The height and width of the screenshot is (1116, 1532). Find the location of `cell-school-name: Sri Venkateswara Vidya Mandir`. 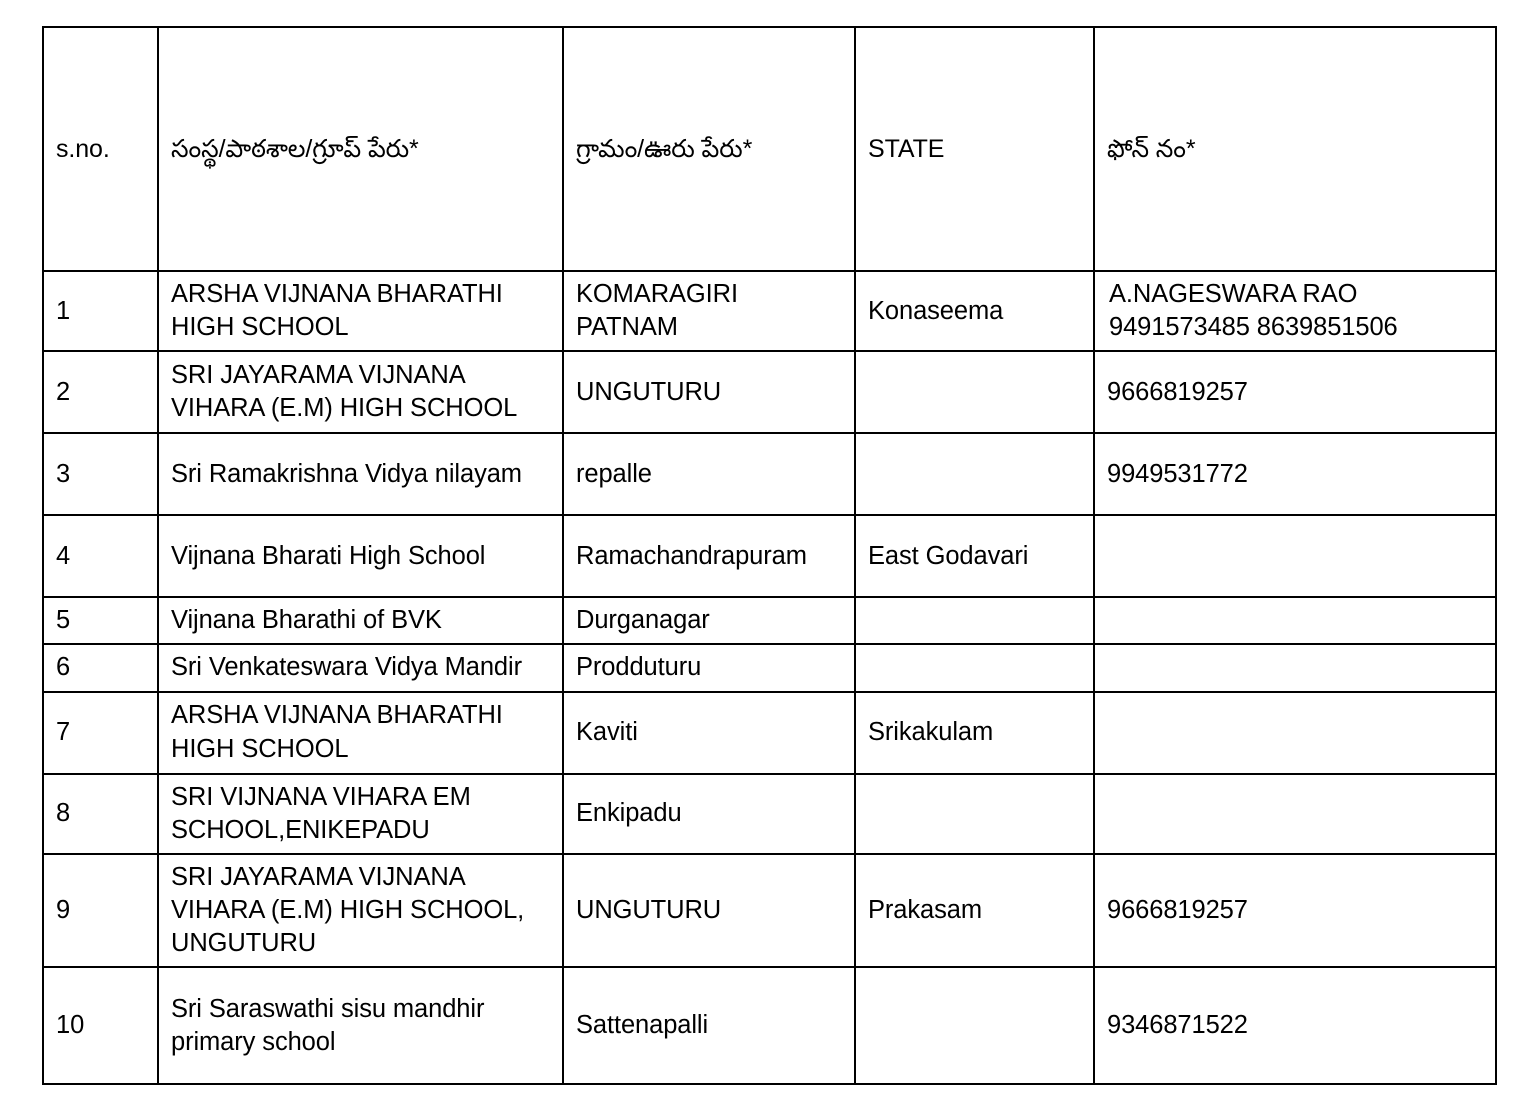

cell-school-name: Sri Venkateswara Vidya Mandir is located at coordinates (360, 668).